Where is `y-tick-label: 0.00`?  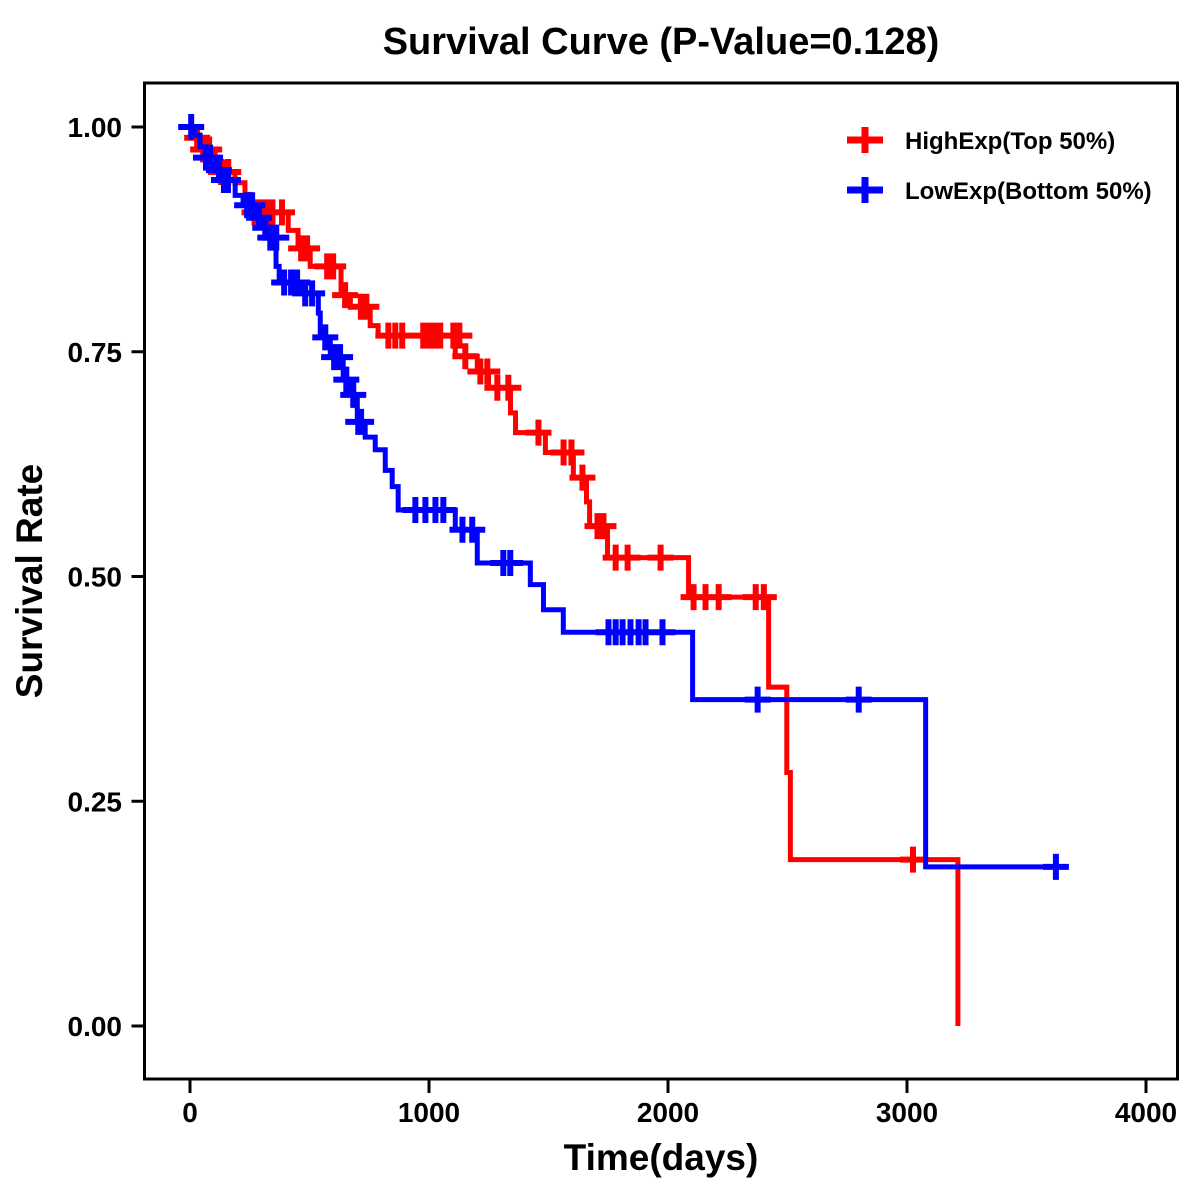
y-tick-label: 0.00 is located at coordinates (95, 1026).